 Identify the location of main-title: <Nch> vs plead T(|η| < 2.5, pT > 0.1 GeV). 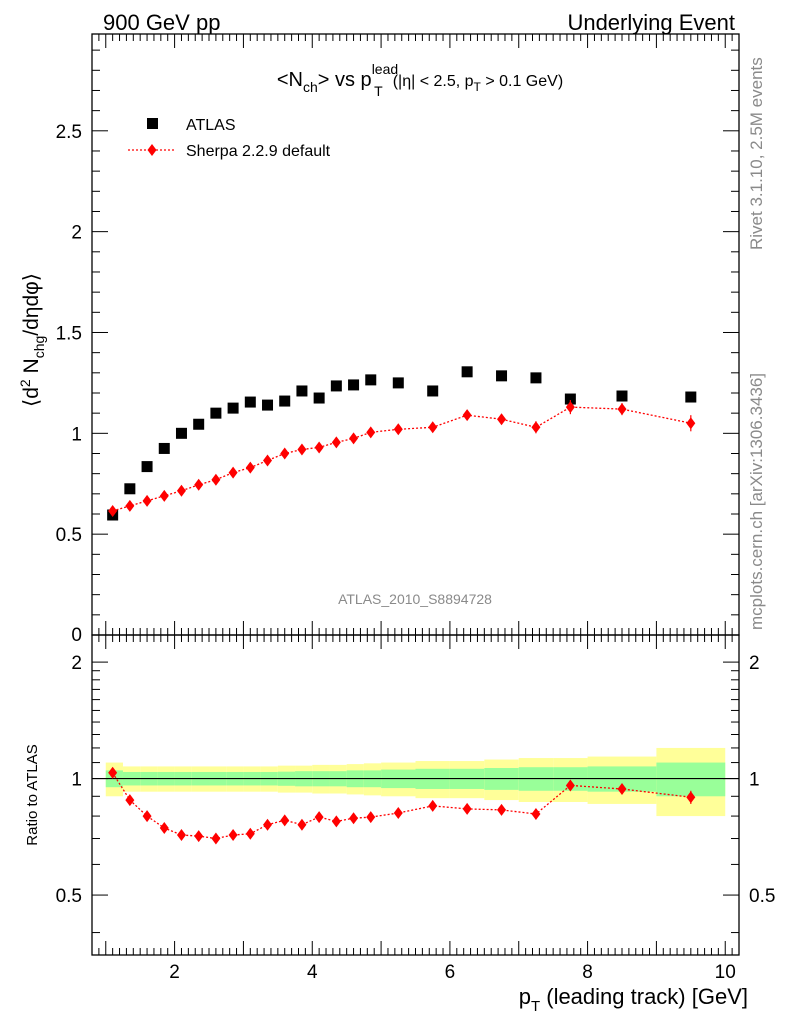
(420, 80).